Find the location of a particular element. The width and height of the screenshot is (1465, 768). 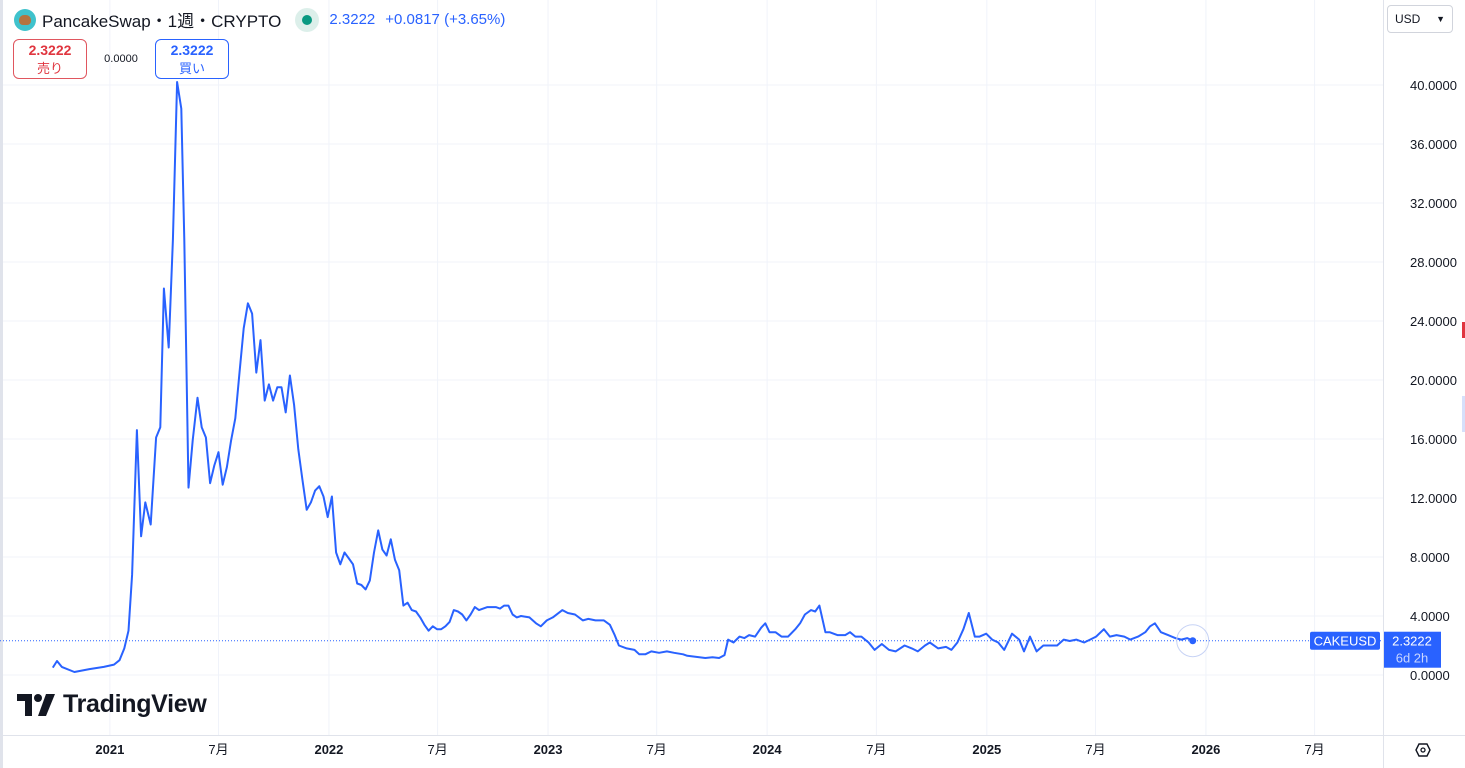

settings-icon-center is located at coordinates (1423, 750).